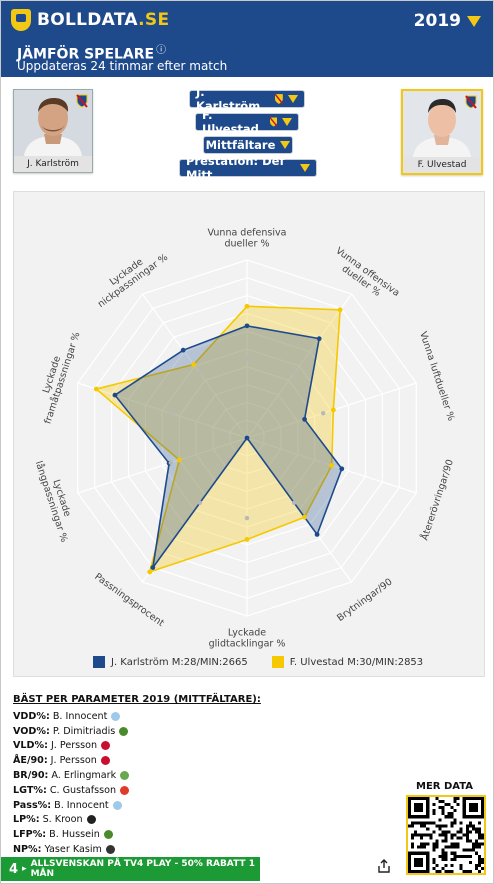  Describe the element at coordinates (235, 168) in the screenshot. I see `preset-select-label: Prestation: Def Mitt` at that location.